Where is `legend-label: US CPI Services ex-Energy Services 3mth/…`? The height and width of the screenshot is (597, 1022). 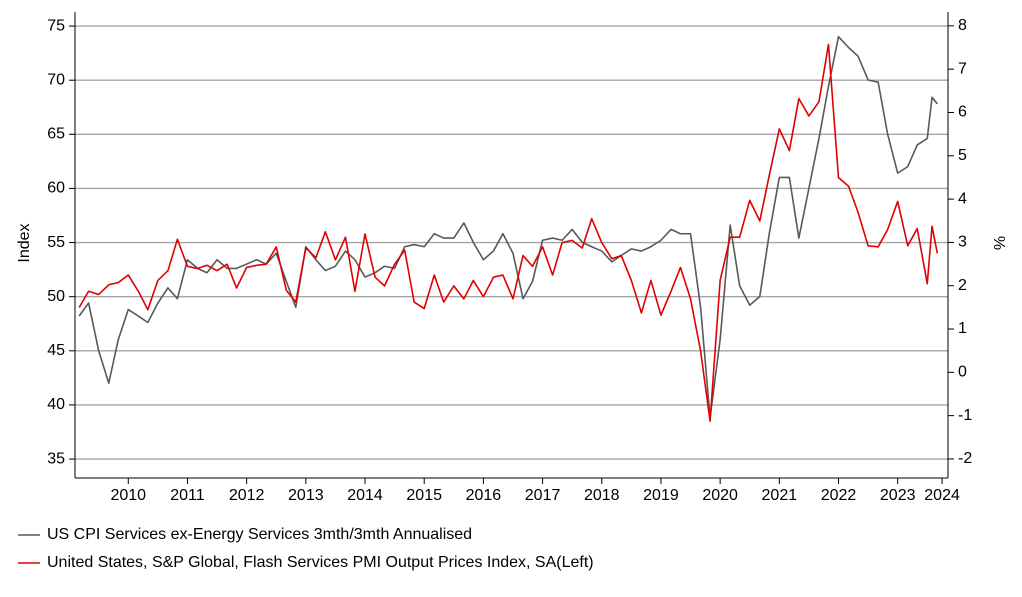 legend-label: US CPI Services ex-Energy Services 3mth/… is located at coordinates (259, 534).